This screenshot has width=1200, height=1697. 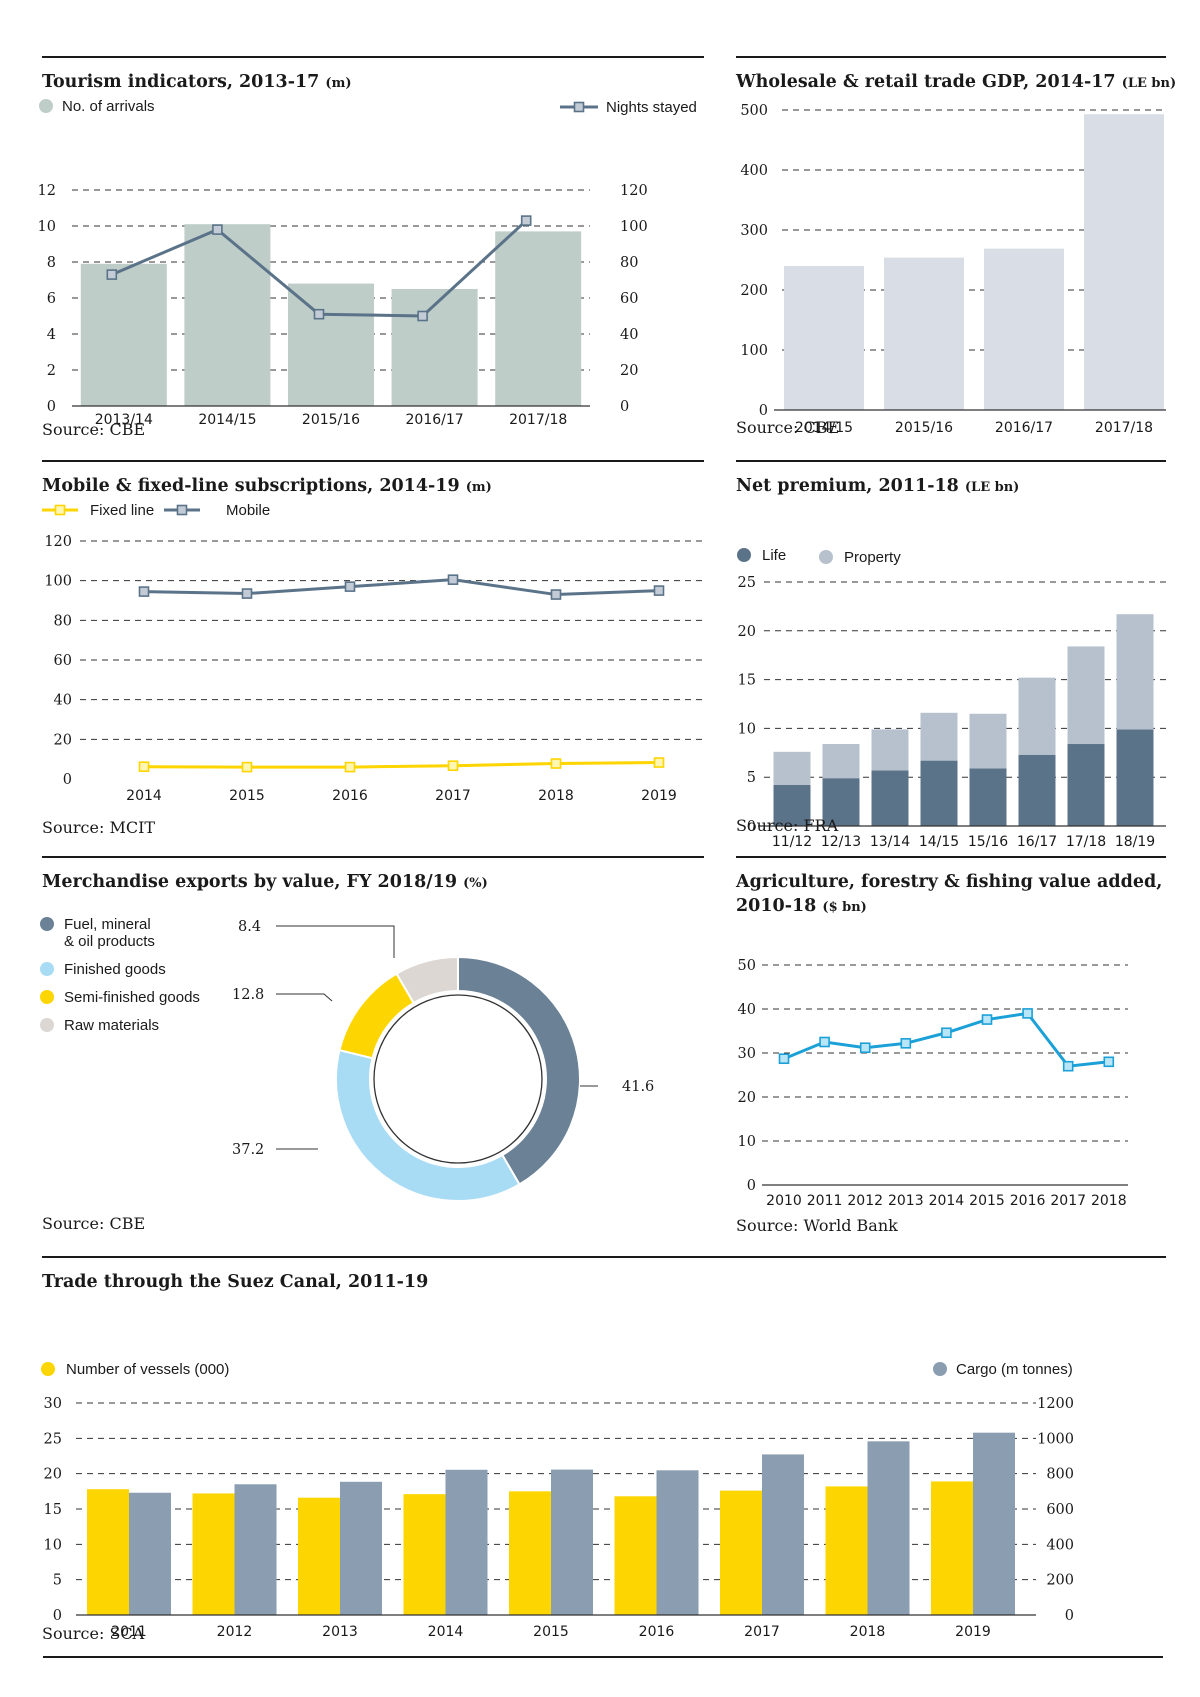 What do you see at coordinates (93, 1633) in the screenshot?
I see `suez-source: Source: SCA` at bounding box center [93, 1633].